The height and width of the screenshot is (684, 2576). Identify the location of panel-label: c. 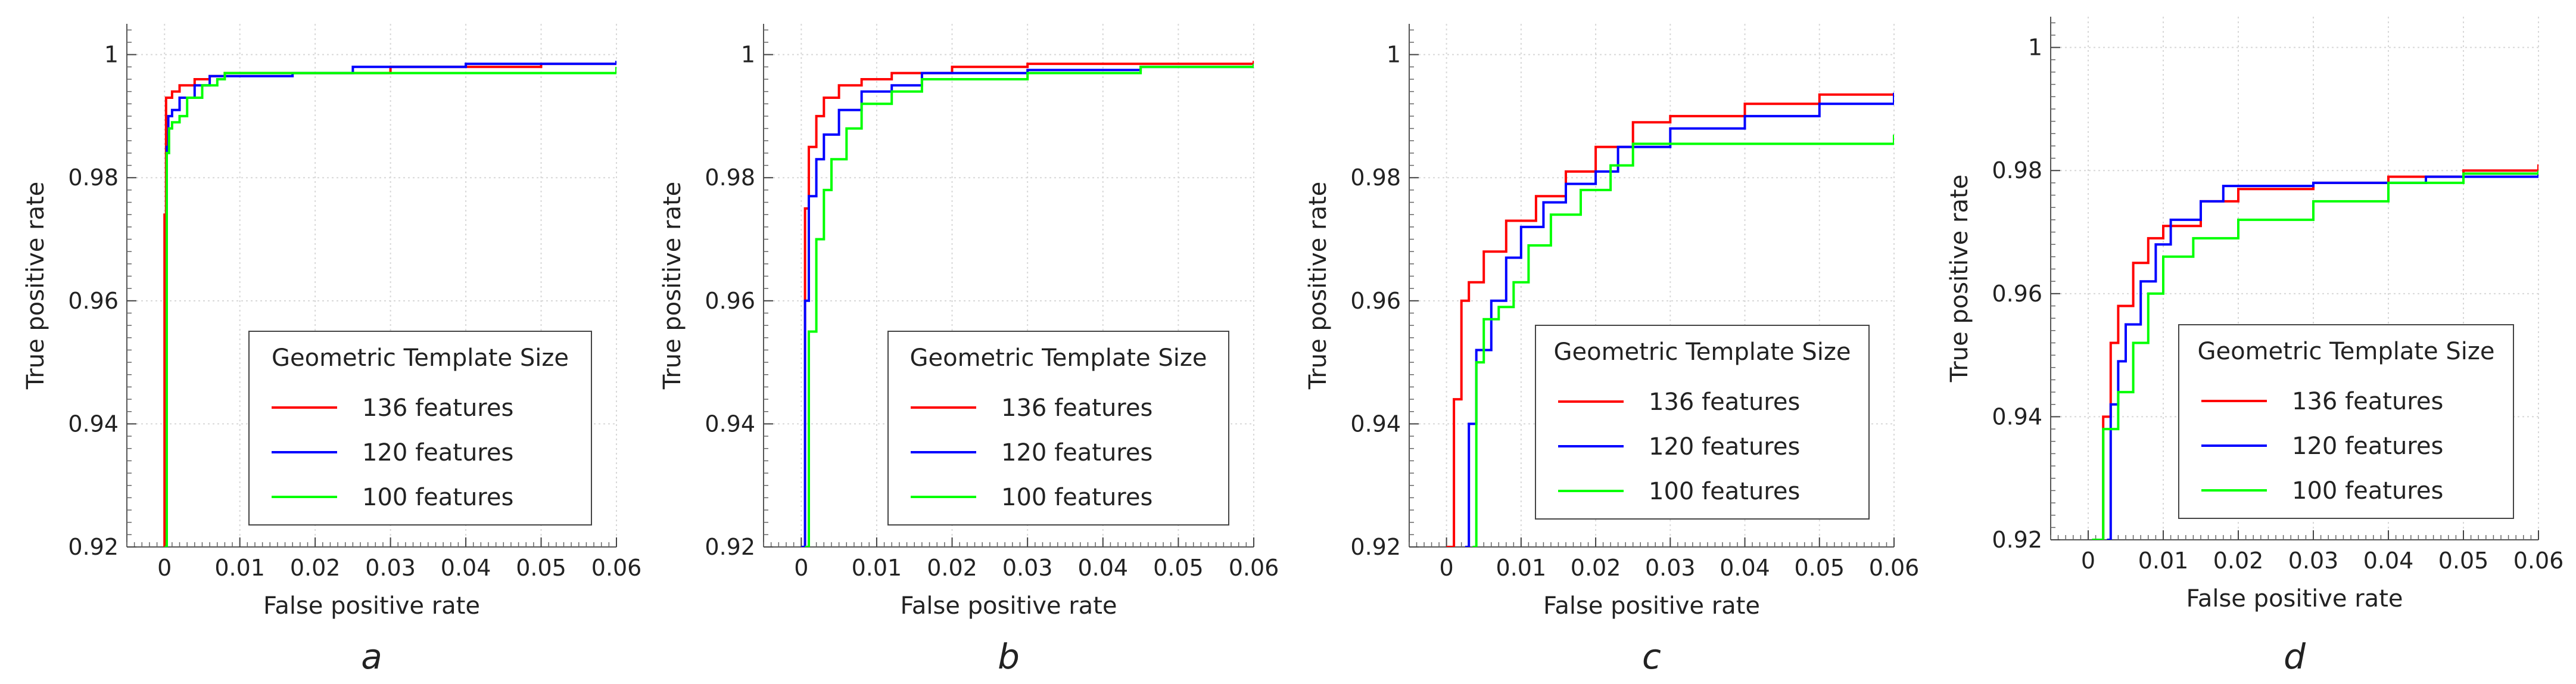
(1651, 656).